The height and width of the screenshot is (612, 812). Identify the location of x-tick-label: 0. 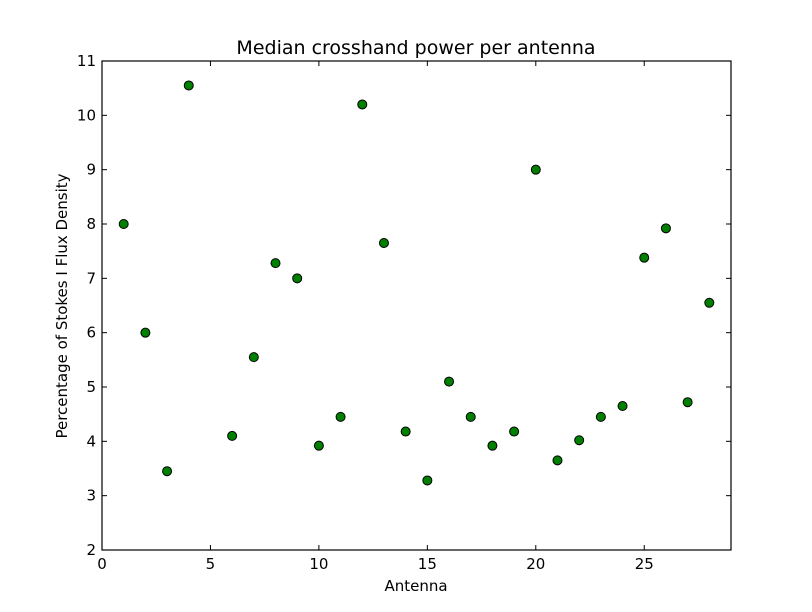
(102, 564).